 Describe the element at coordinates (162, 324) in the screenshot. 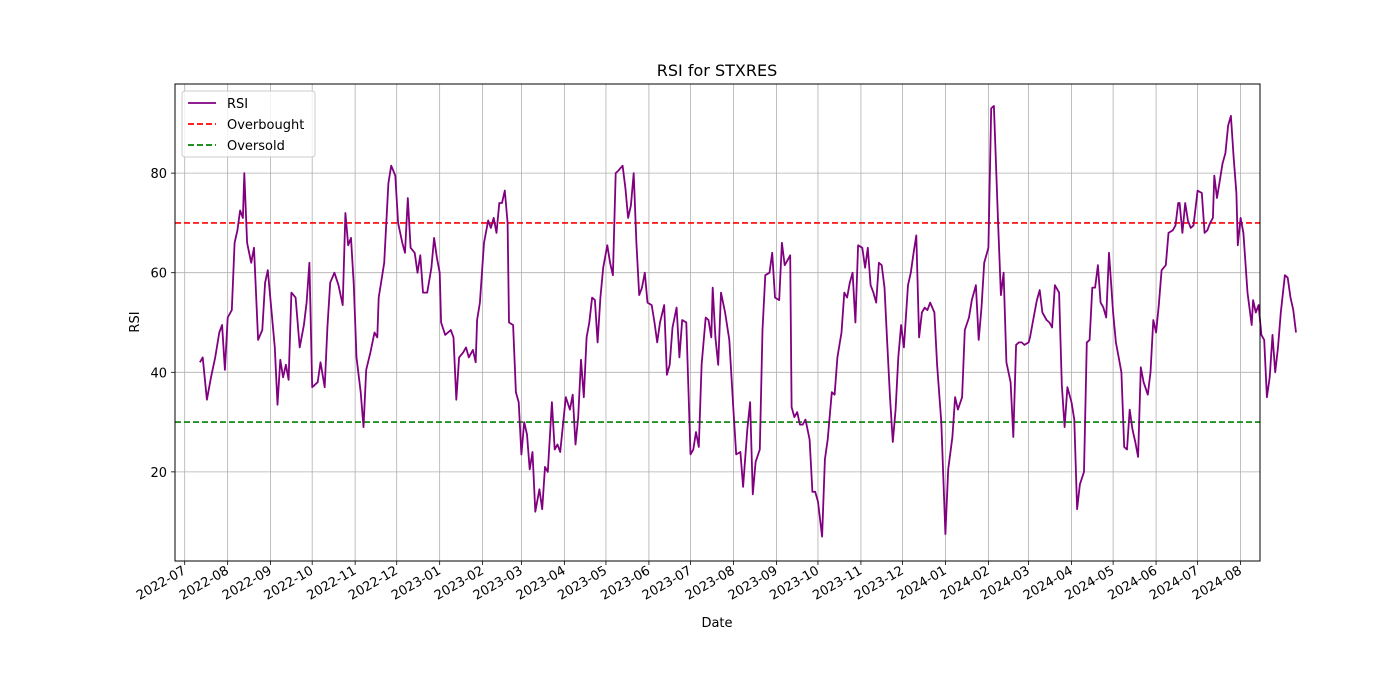

I see `y-axis-ticks: 20 40 60 80` at that location.